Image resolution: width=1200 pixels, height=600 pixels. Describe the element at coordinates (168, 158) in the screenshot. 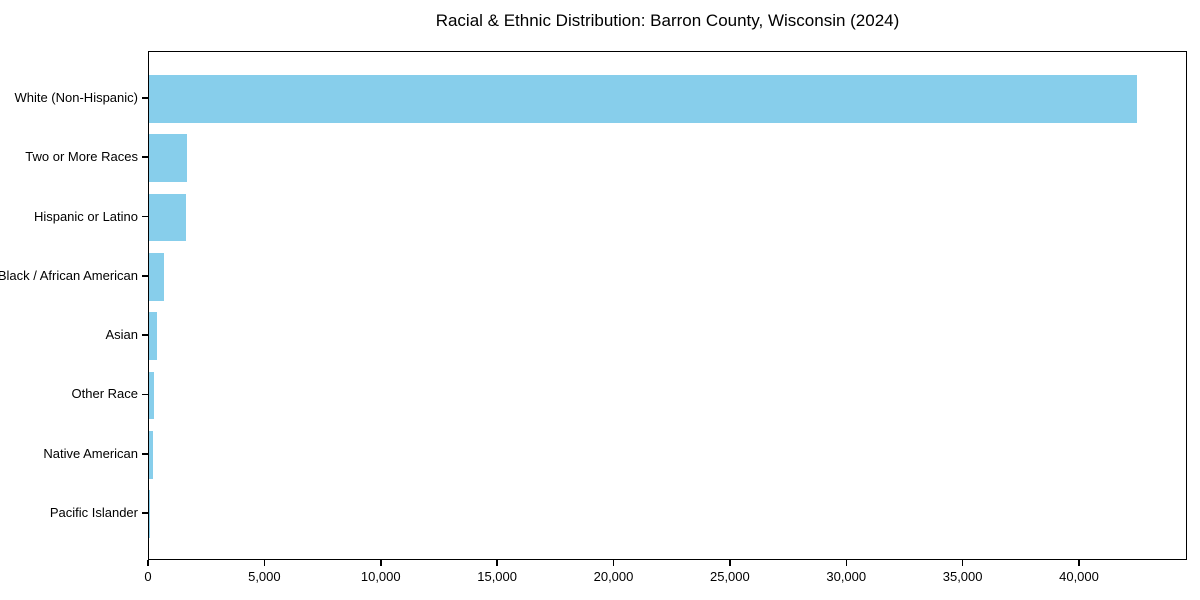

I see `bar-two-or-more-races` at that location.